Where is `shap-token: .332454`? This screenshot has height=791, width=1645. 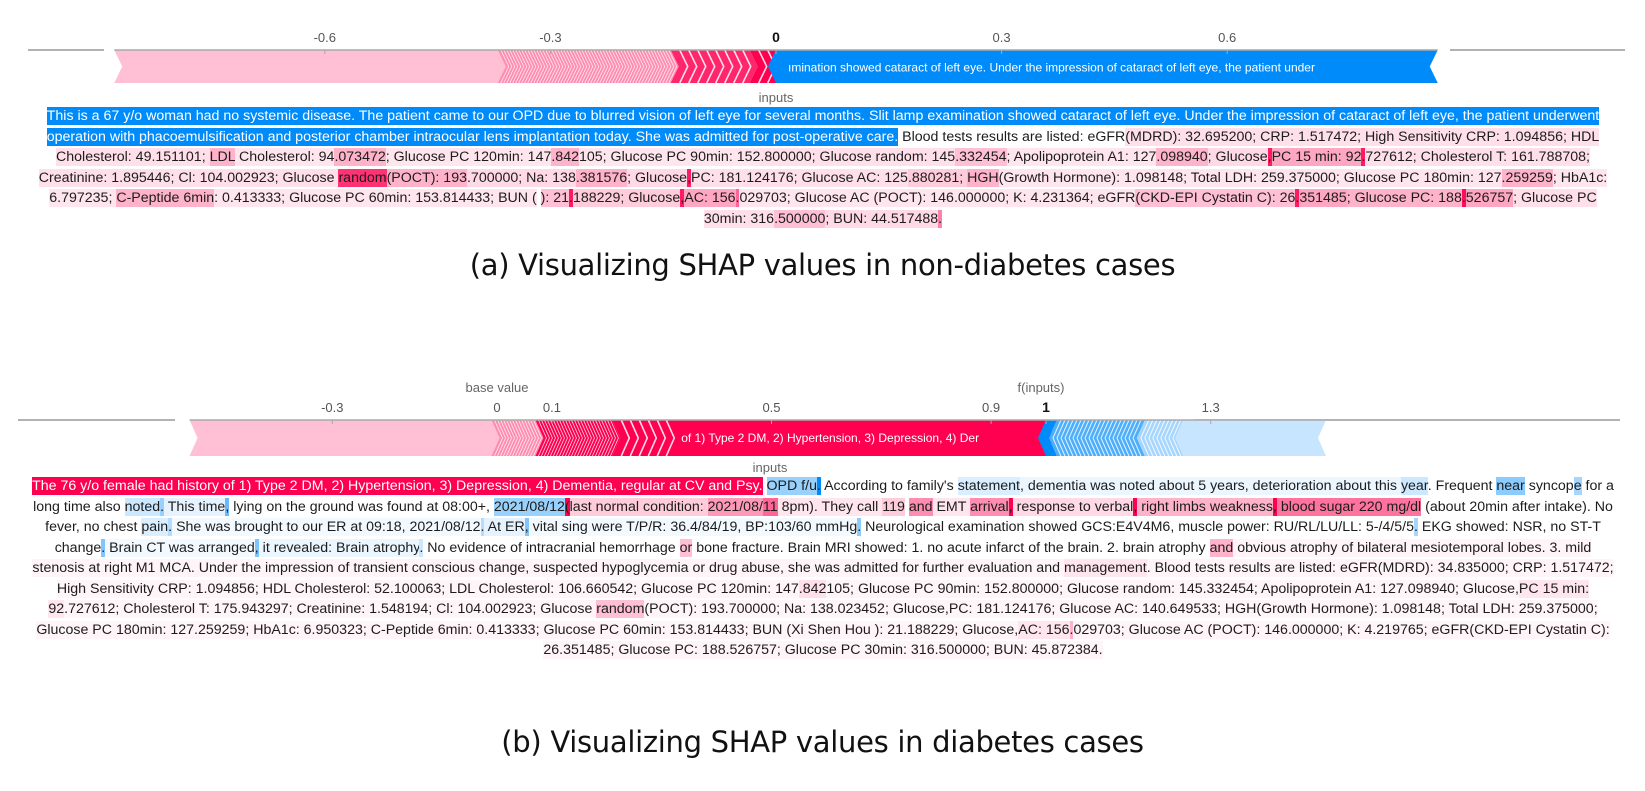
shap-token: .332454 is located at coordinates (981, 157).